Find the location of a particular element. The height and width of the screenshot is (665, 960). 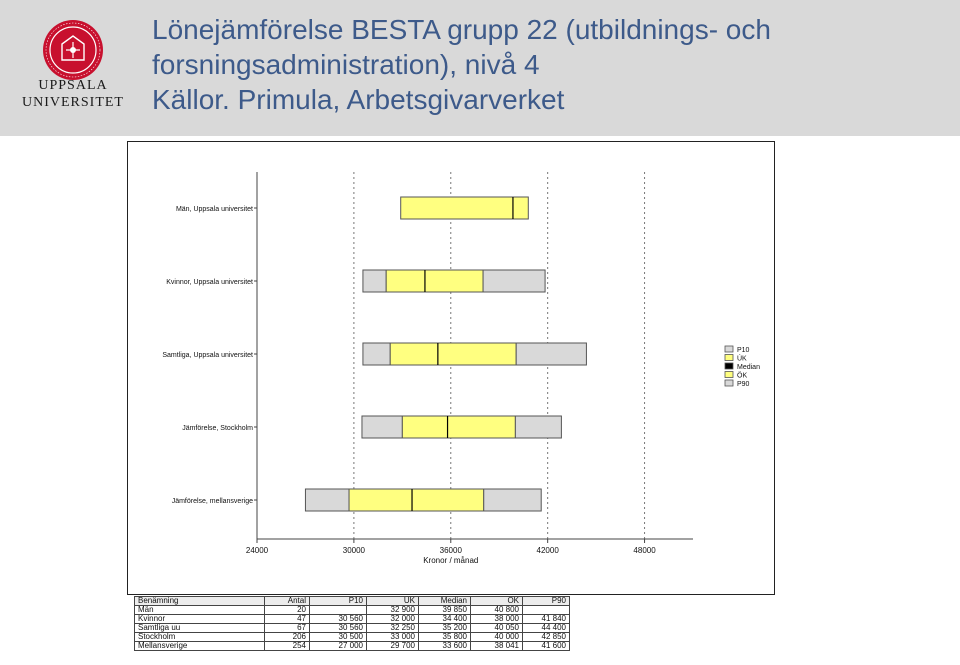

category-label: Jämförelse, mellansverige is located at coordinates (212, 501).